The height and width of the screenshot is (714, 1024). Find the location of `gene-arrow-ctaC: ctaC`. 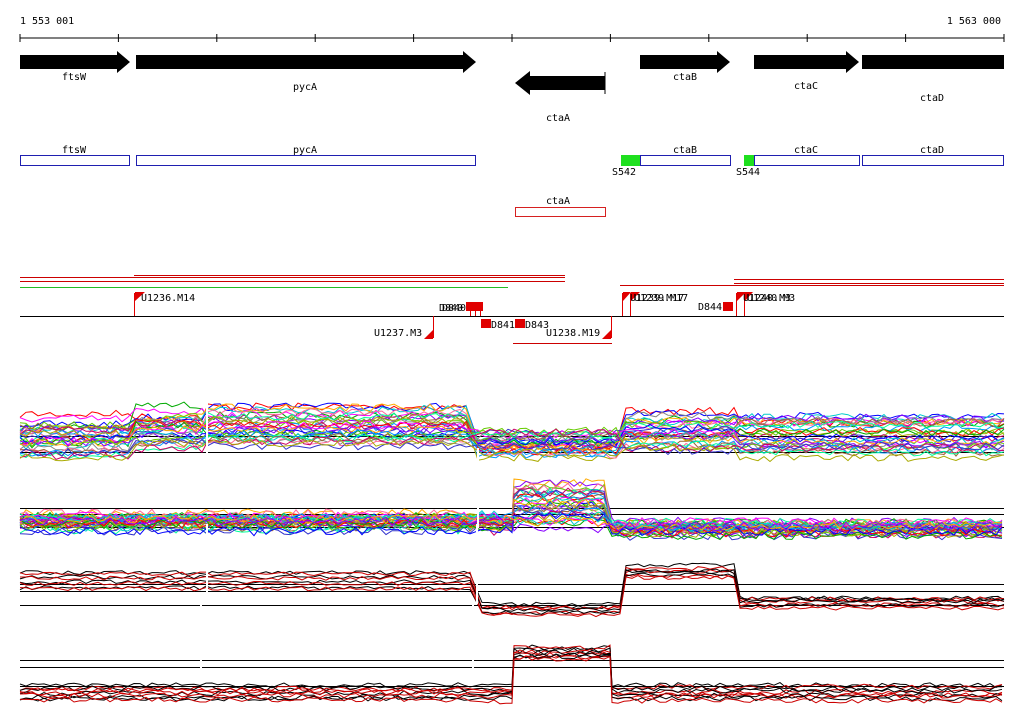

gene-arrow-ctaC: ctaC is located at coordinates (806, 71).